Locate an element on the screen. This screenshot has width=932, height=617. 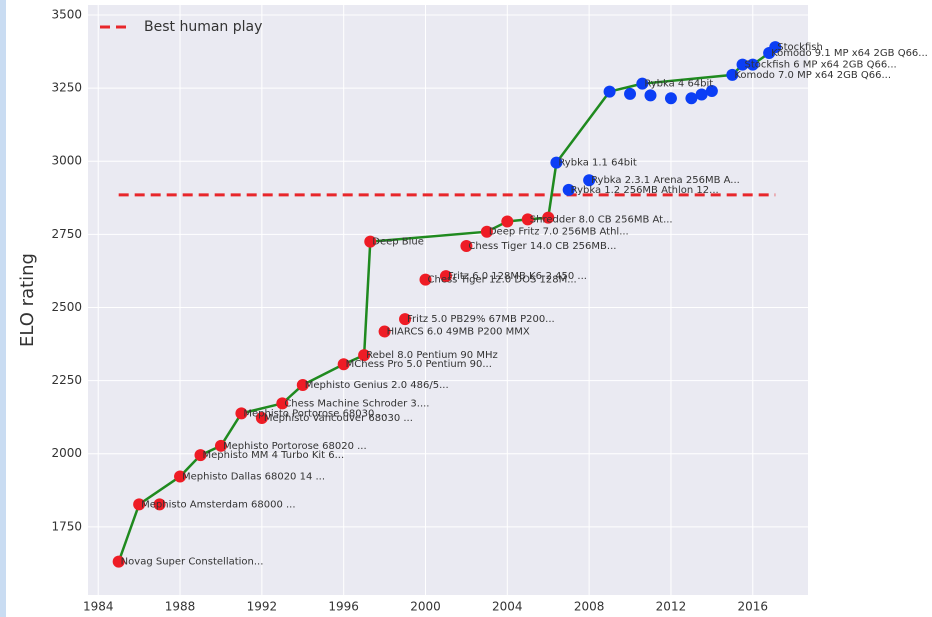
x-tick-label: 2008 is located at coordinates (589, 607).